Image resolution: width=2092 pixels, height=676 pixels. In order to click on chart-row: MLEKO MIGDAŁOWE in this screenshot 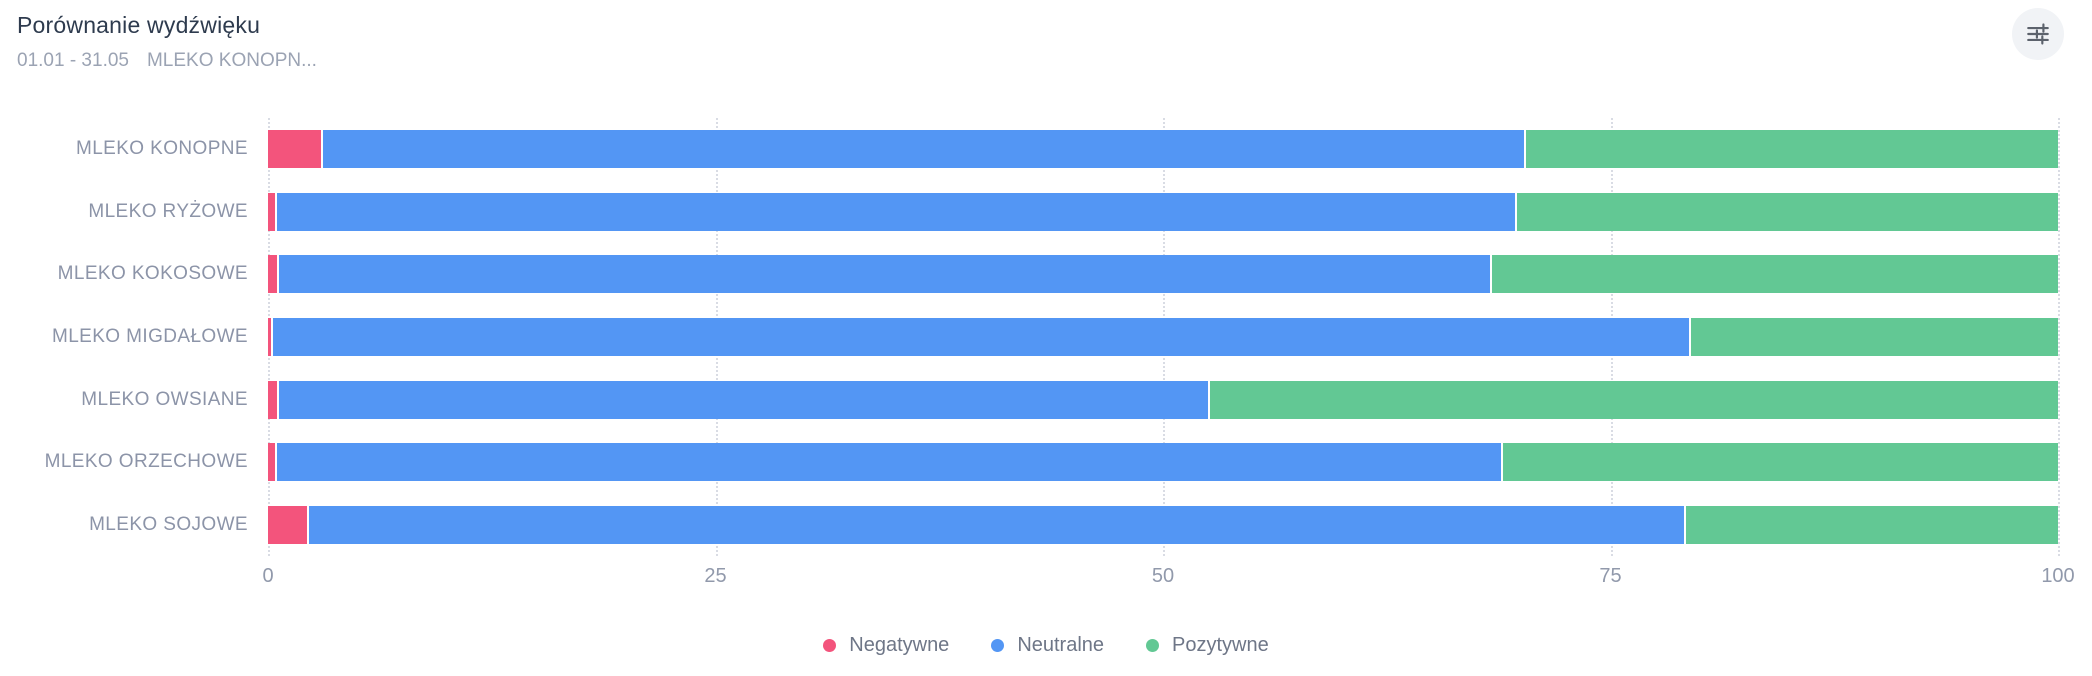, I will do `click(1055, 337)`.